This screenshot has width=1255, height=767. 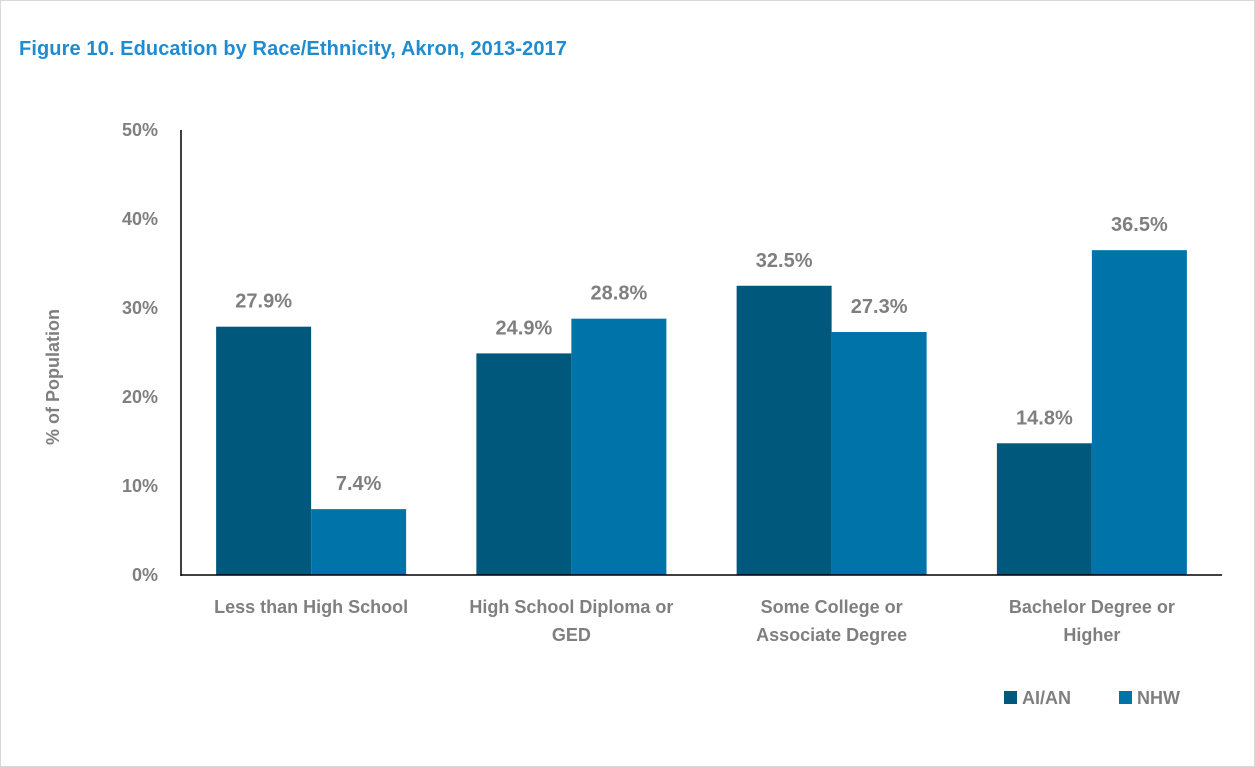 What do you see at coordinates (832, 607) in the screenshot?
I see `x-category-label: Some College or` at bounding box center [832, 607].